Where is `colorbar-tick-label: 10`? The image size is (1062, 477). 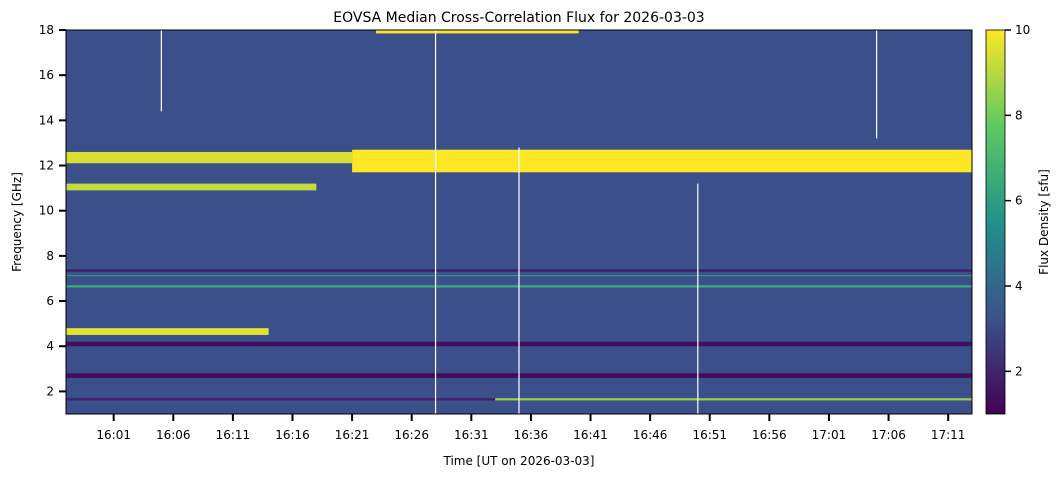 colorbar-tick-label: 10 is located at coordinates (1022, 30).